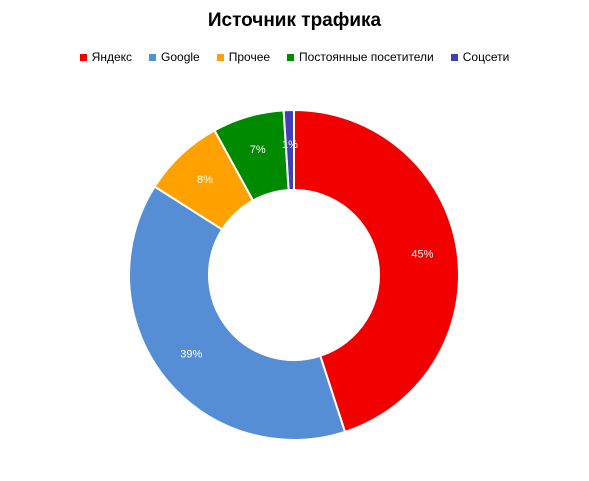 This screenshot has width=589, height=481. What do you see at coordinates (290, 145) in the screenshot?
I see `data-label-social: 1%` at bounding box center [290, 145].